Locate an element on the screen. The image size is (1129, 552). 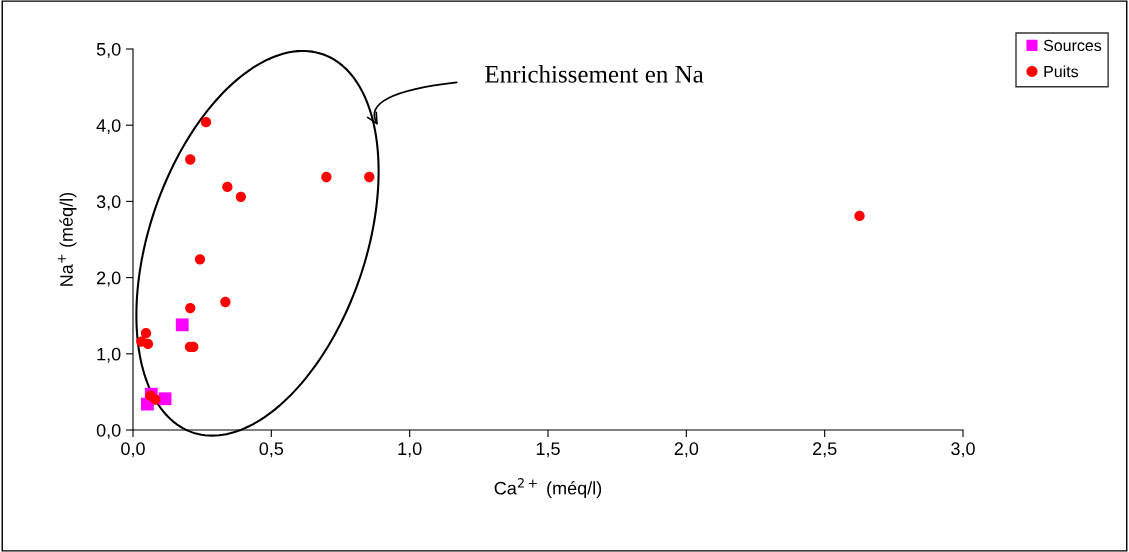
x-axis-title: Ca$^{2+}$ (méq/l) is located at coordinates (548, 488).